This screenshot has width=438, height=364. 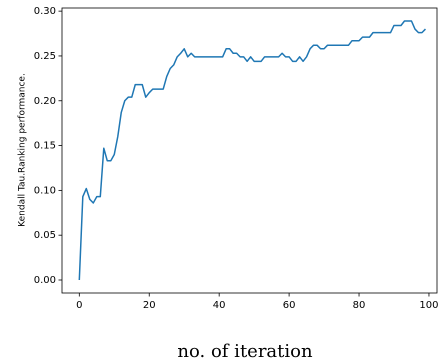 I want to click on y-tick-label: 0.10, so click(x=45, y=190).